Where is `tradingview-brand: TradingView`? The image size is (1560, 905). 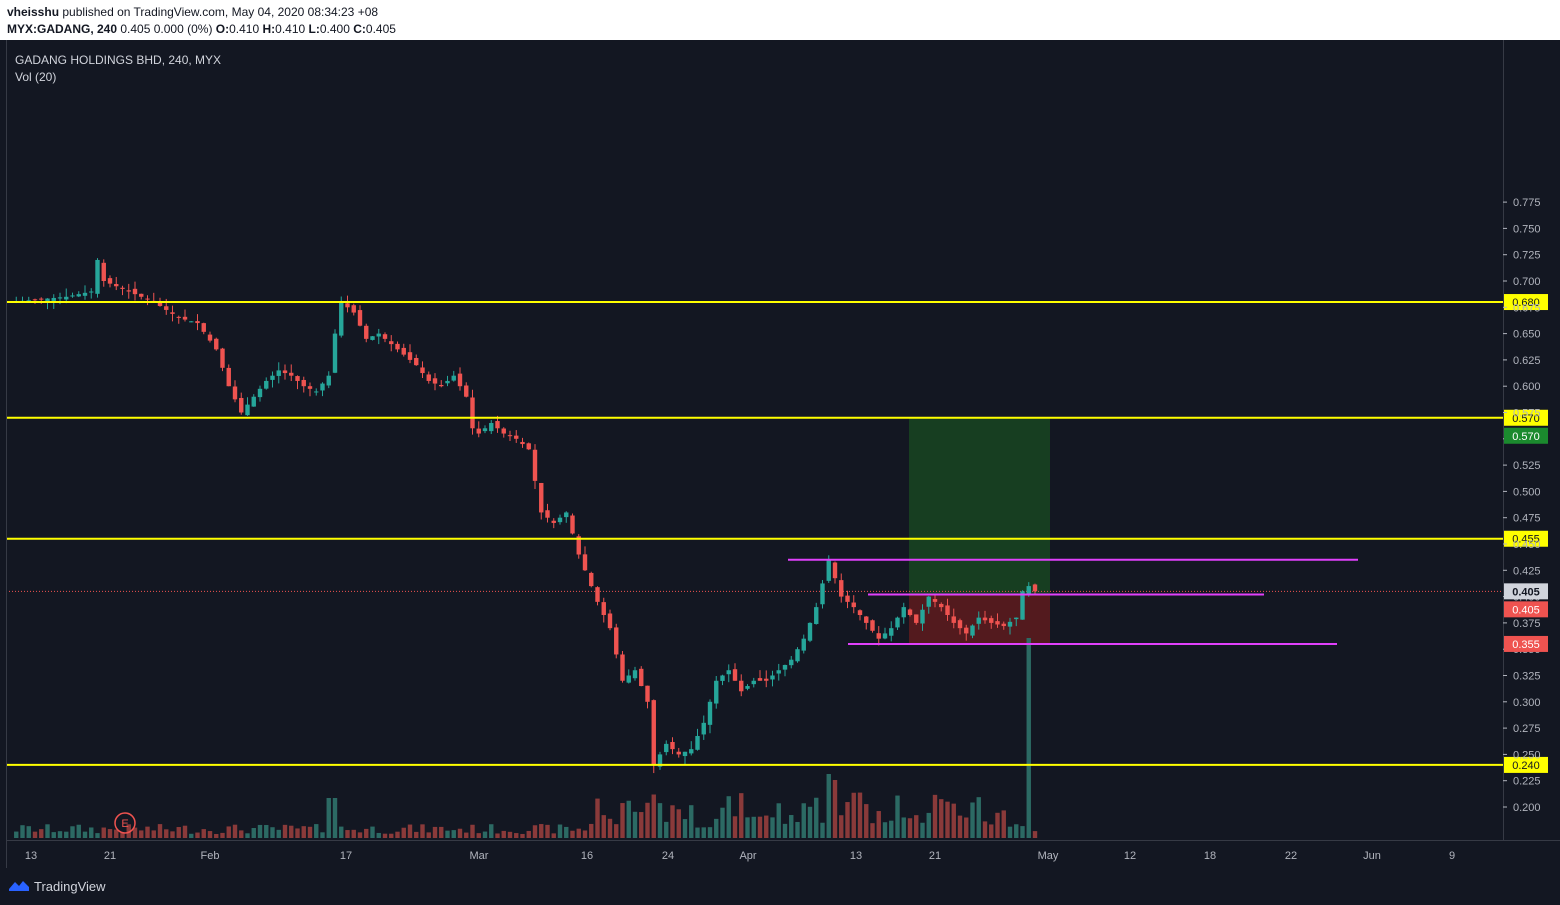
tradingview-brand: TradingView is located at coordinates (70, 886).